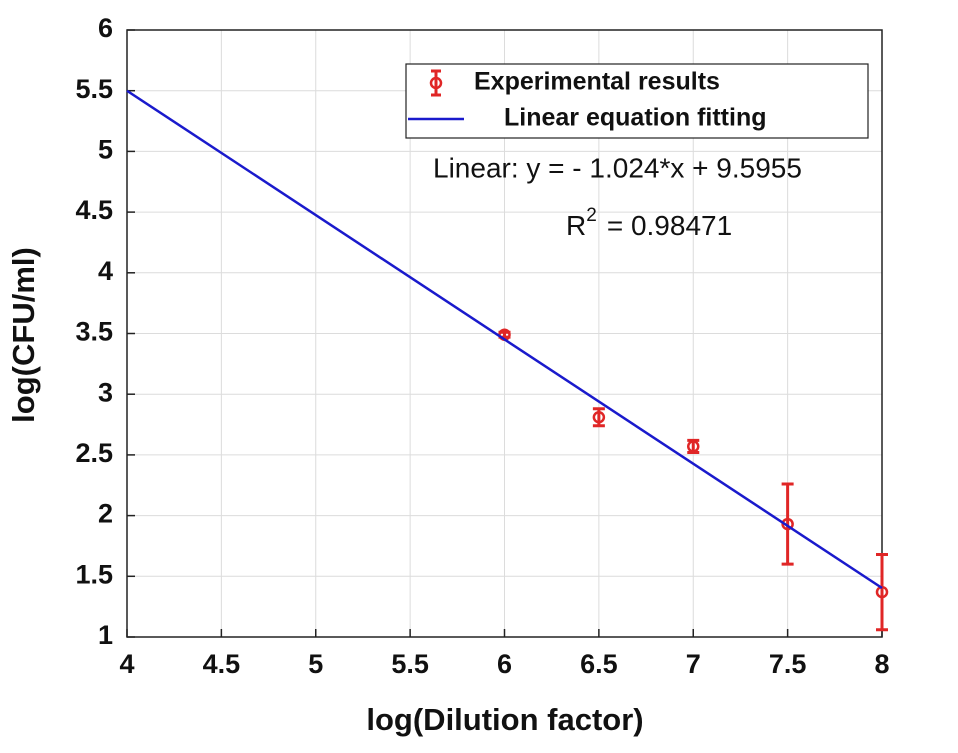 This screenshot has width=958, height=753. Describe the element at coordinates (222, 664) in the screenshot. I see `x-tick-label: 4.5` at that location.